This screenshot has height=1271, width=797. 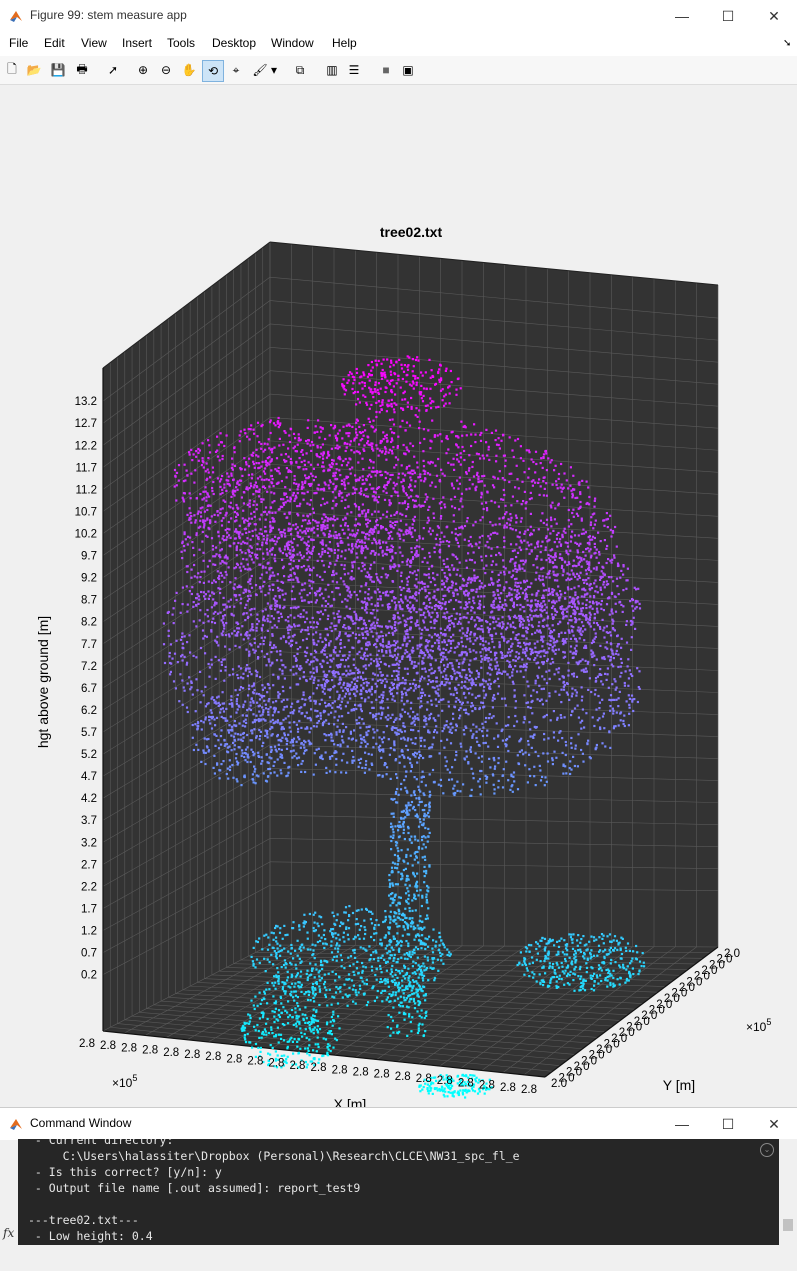 I want to click on new-figure-button: 🗋, so click(x=12, y=70).